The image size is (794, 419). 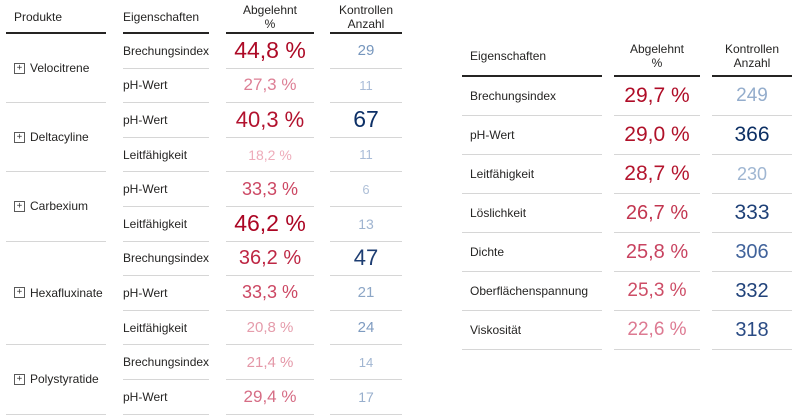 I want to click on abgelehnt-cell: 20,8 %, so click(x=270, y=328).